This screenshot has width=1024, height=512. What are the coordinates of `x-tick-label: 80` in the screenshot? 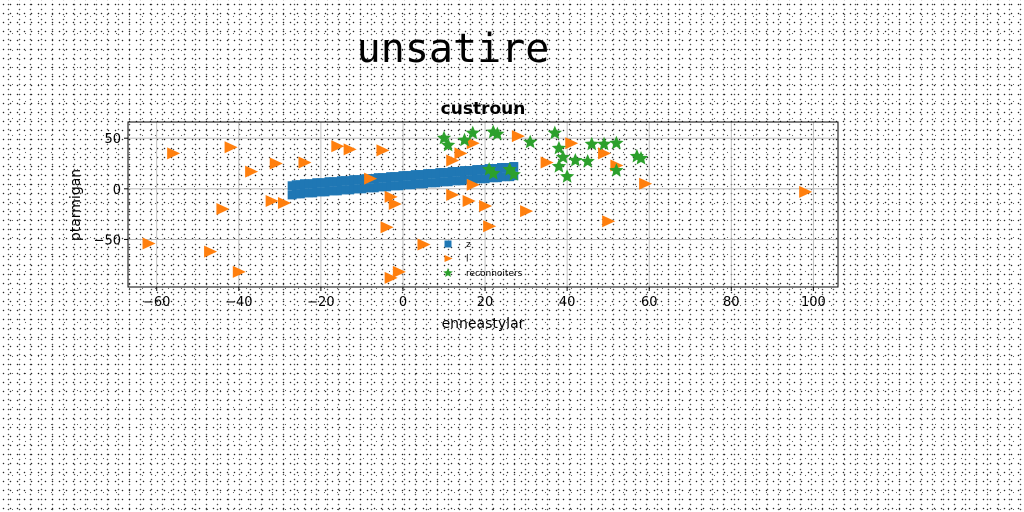 It's located at (731, 302).